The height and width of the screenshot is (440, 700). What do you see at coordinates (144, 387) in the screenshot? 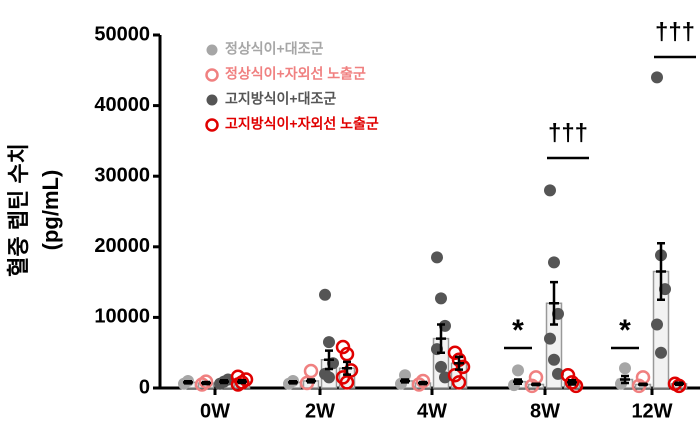
I see `y-tick-label: 0` at bounding box center [144, 387].